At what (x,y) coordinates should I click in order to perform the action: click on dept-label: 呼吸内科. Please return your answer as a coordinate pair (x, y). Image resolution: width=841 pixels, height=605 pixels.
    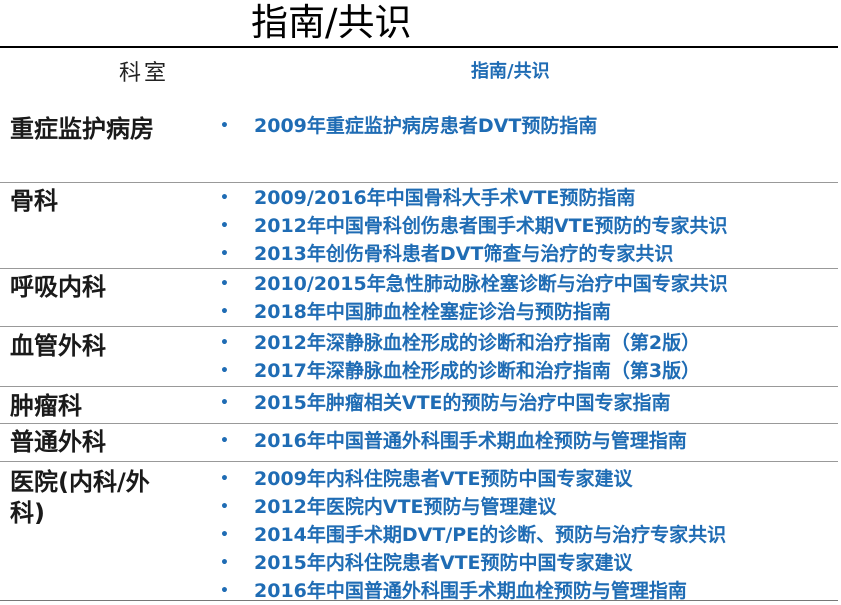
    Looking at the image, I should click on (58, 287).